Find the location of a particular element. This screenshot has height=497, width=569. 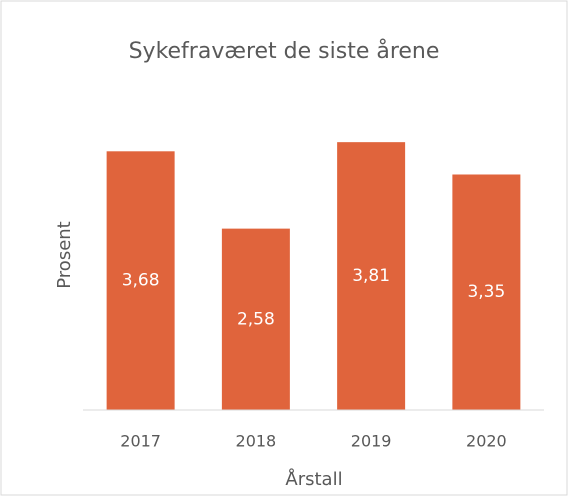

value-label: 3,68 is located at coordinates (141, 281).